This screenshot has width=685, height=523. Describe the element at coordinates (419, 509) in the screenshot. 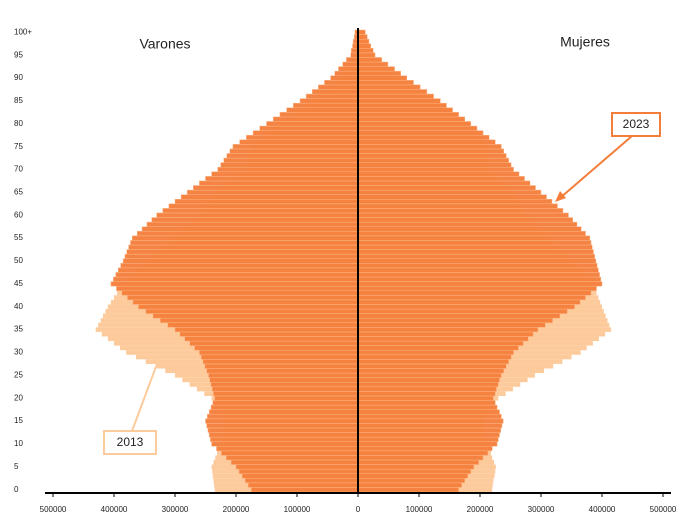

I see `x-tick-label: 100000` at that location.